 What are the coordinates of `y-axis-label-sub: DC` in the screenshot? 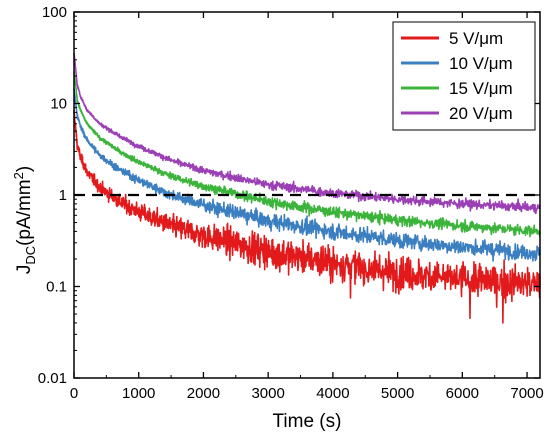 It's located at (30, 255).